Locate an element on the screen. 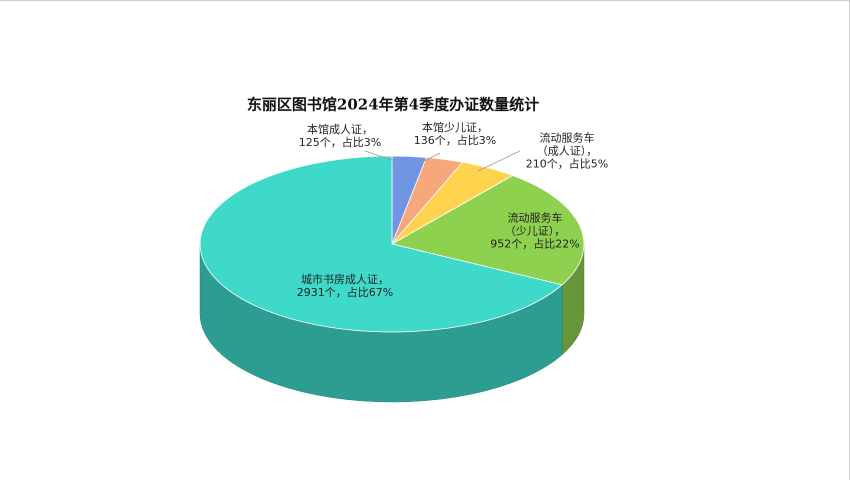 The image size is (850, 480). data-label: 流动服务车 （少儿证）， 952个，占比22% is located at coordinates (535, 231).